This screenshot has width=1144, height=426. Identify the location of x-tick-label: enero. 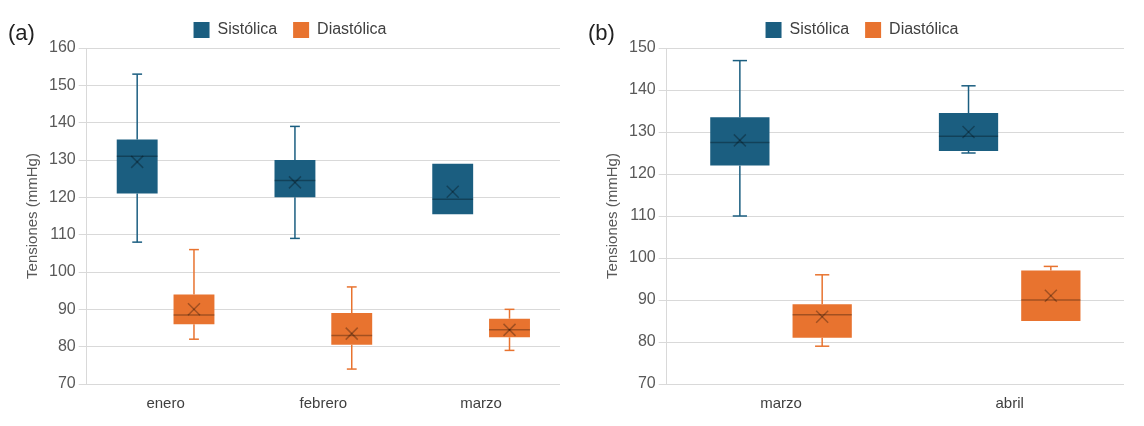
(165, 403).